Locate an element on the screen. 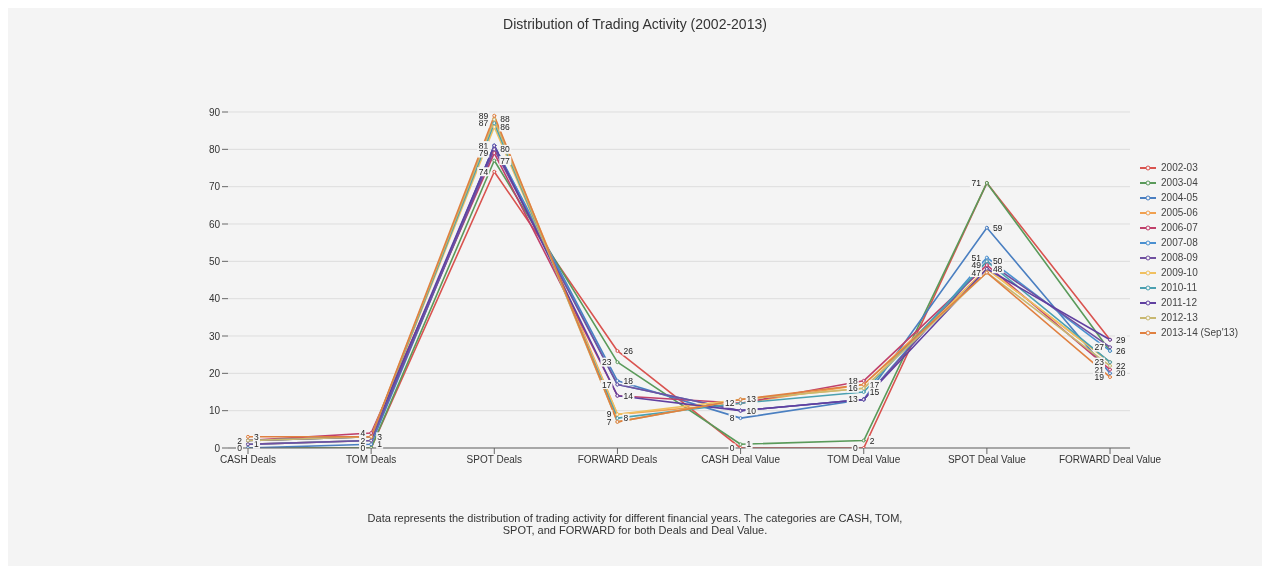  data-label: 89 is located at coordinates (483, 115).